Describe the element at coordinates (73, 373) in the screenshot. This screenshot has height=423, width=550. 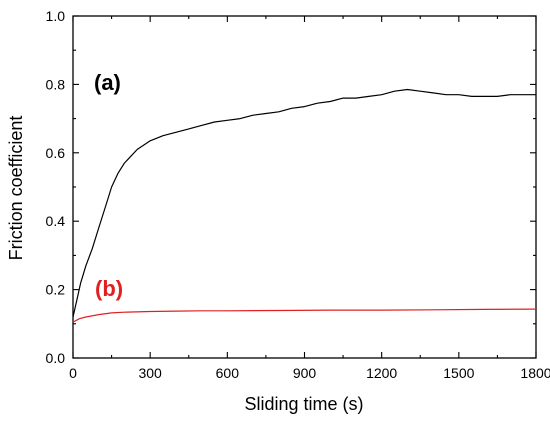
I see `x-tick-label: 0` at that location.